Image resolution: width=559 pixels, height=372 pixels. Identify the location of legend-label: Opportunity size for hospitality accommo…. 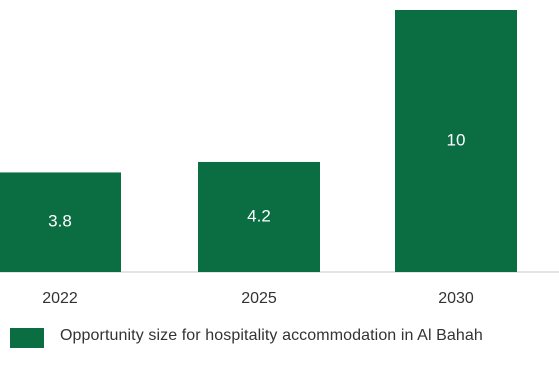
(271, 335).